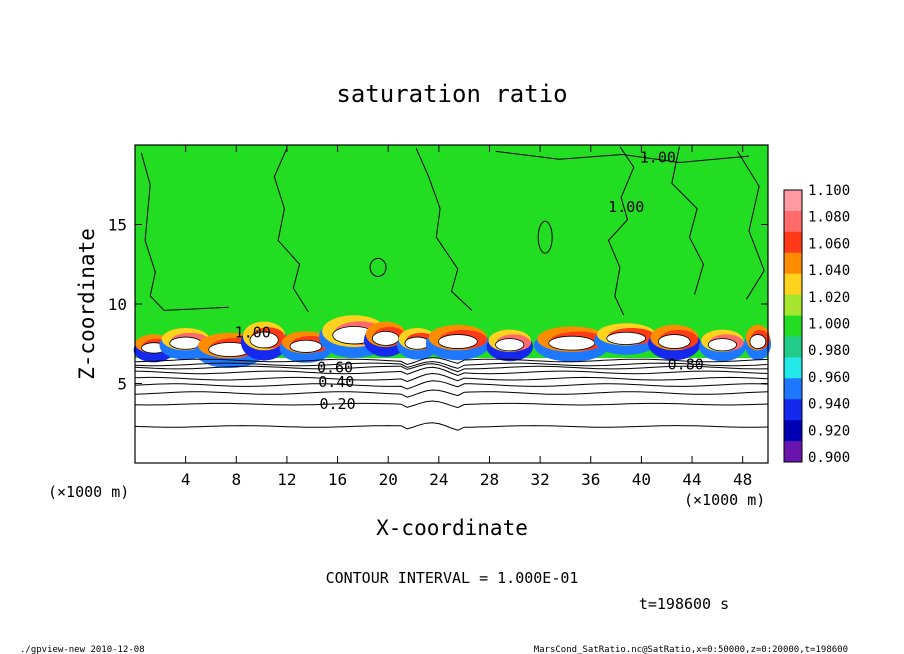 The width and height of the screenshot is (904, 654). Describe the element at coordinates (829, 325) in the screenshot. I see `colorbar-label: 1.000` at that location.